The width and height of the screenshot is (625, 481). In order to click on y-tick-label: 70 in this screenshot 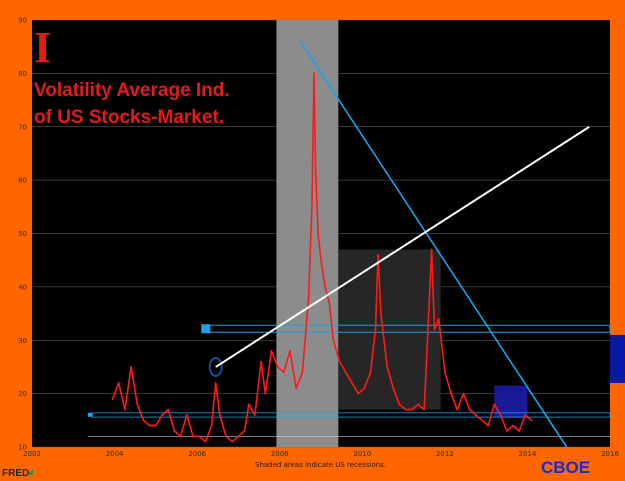, I will do `click(22, 127)`.